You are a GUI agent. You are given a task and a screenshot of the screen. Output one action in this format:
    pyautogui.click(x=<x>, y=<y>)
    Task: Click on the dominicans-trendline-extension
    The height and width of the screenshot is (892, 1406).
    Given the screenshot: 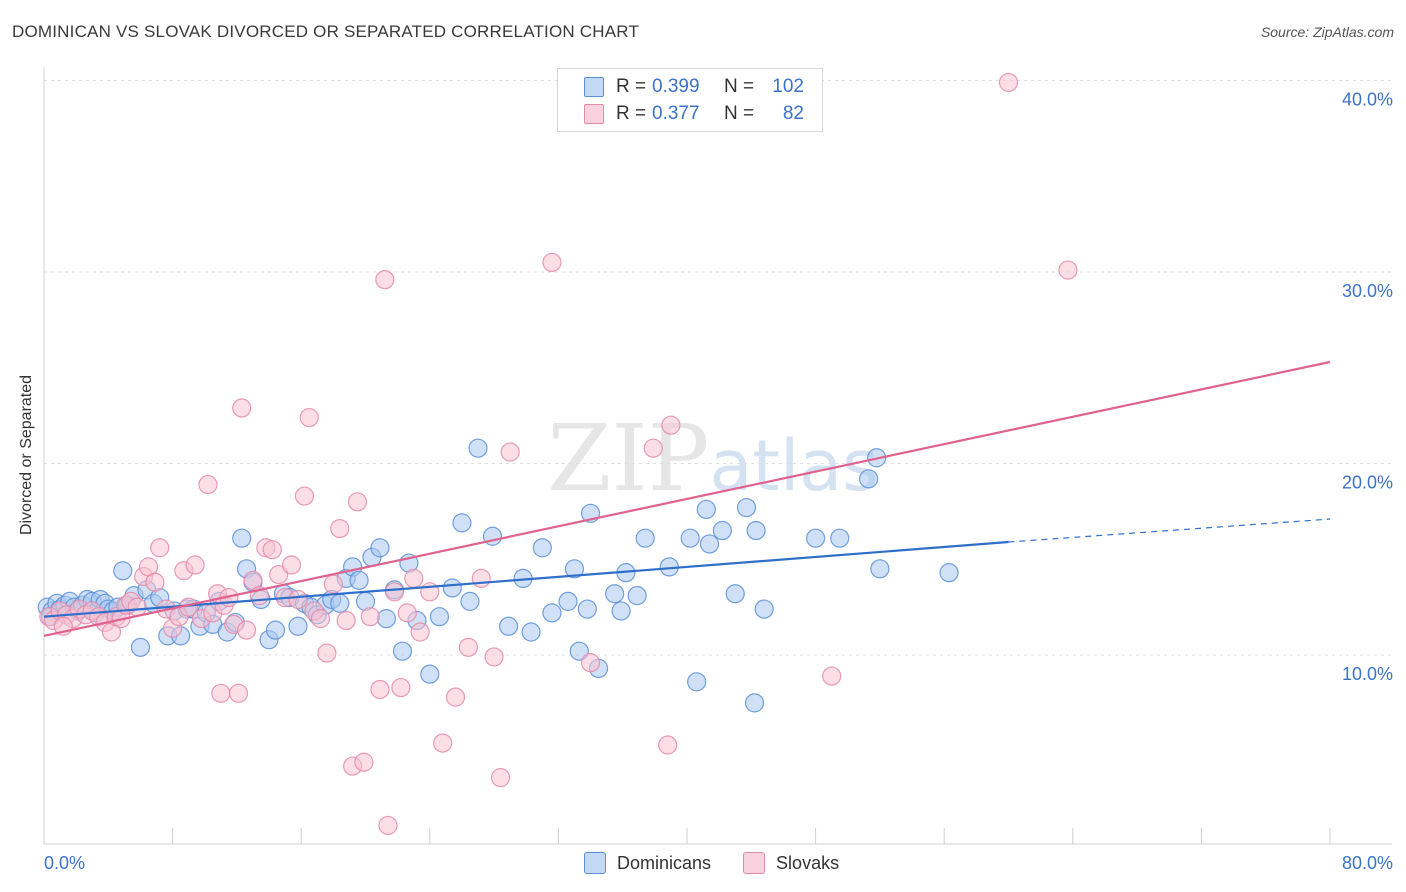 What is the action you would take?
    pyautogui.click(x=1169, y=530)
    